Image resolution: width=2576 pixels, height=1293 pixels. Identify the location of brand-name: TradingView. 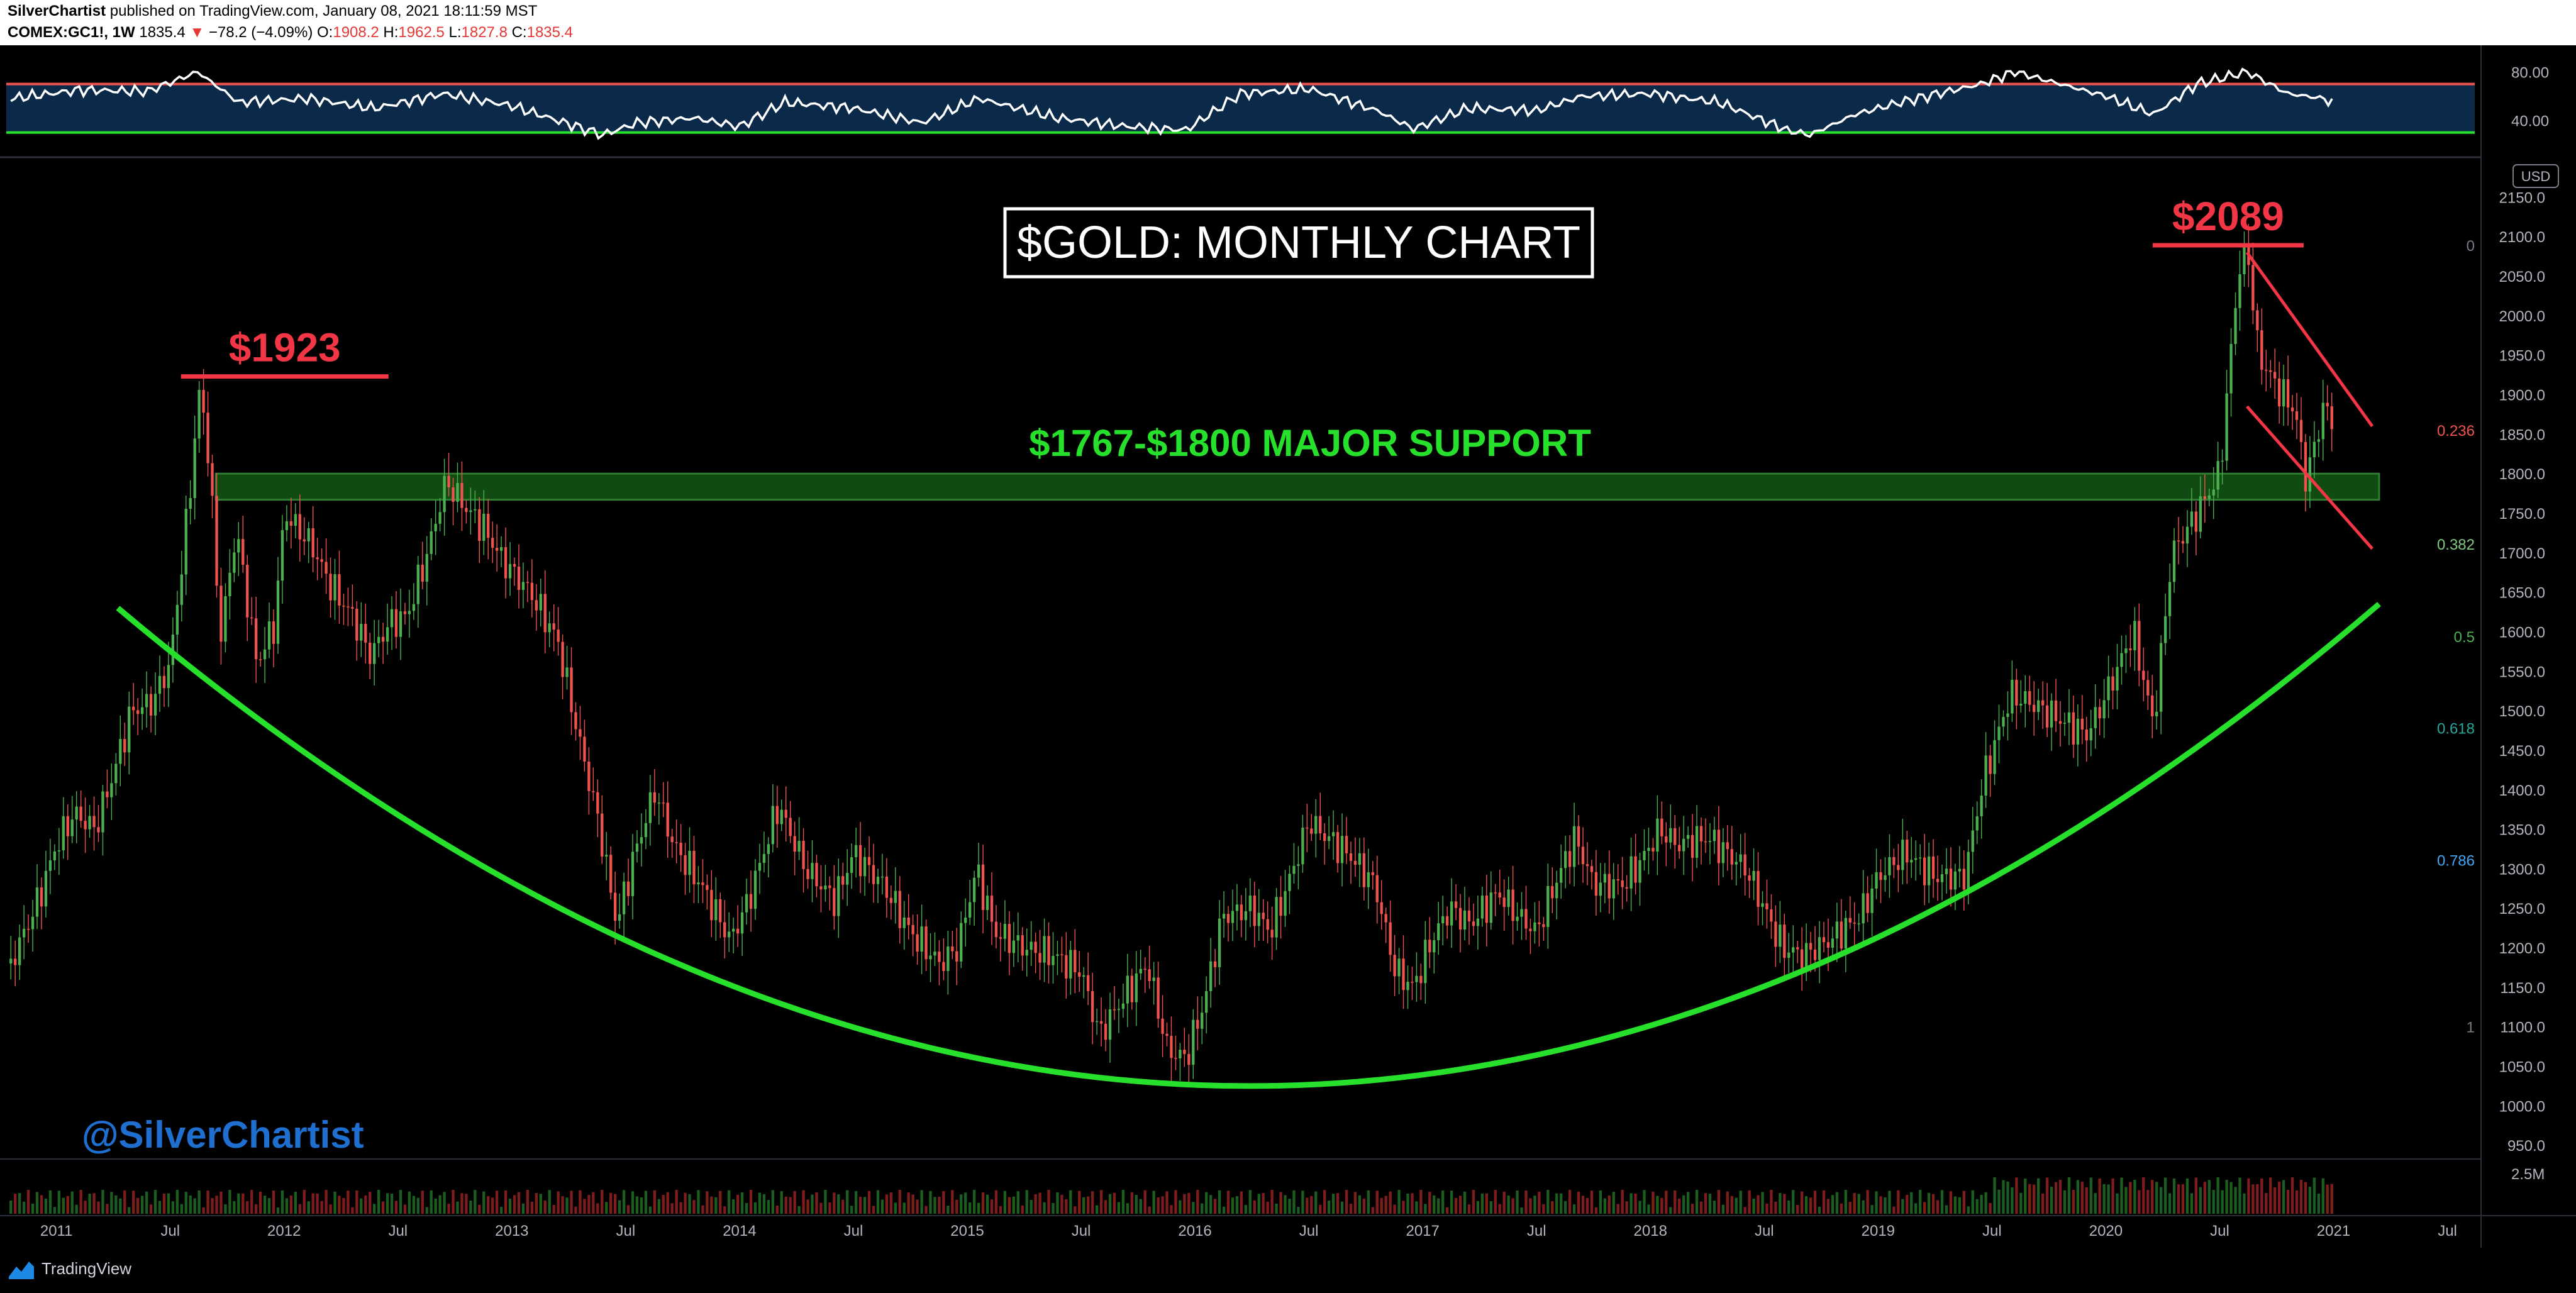
(87, 1268).